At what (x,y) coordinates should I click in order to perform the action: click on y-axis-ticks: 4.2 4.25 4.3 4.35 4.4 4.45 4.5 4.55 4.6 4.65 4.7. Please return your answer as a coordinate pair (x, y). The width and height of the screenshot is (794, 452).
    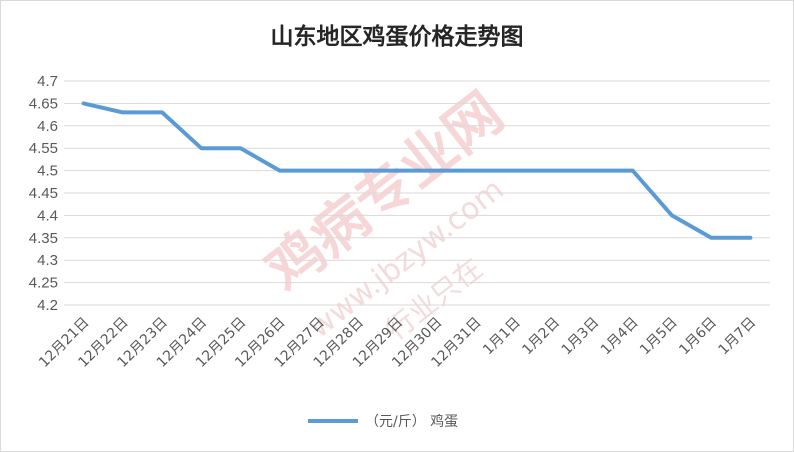
    Looking at the image, I should click on (43, 193).